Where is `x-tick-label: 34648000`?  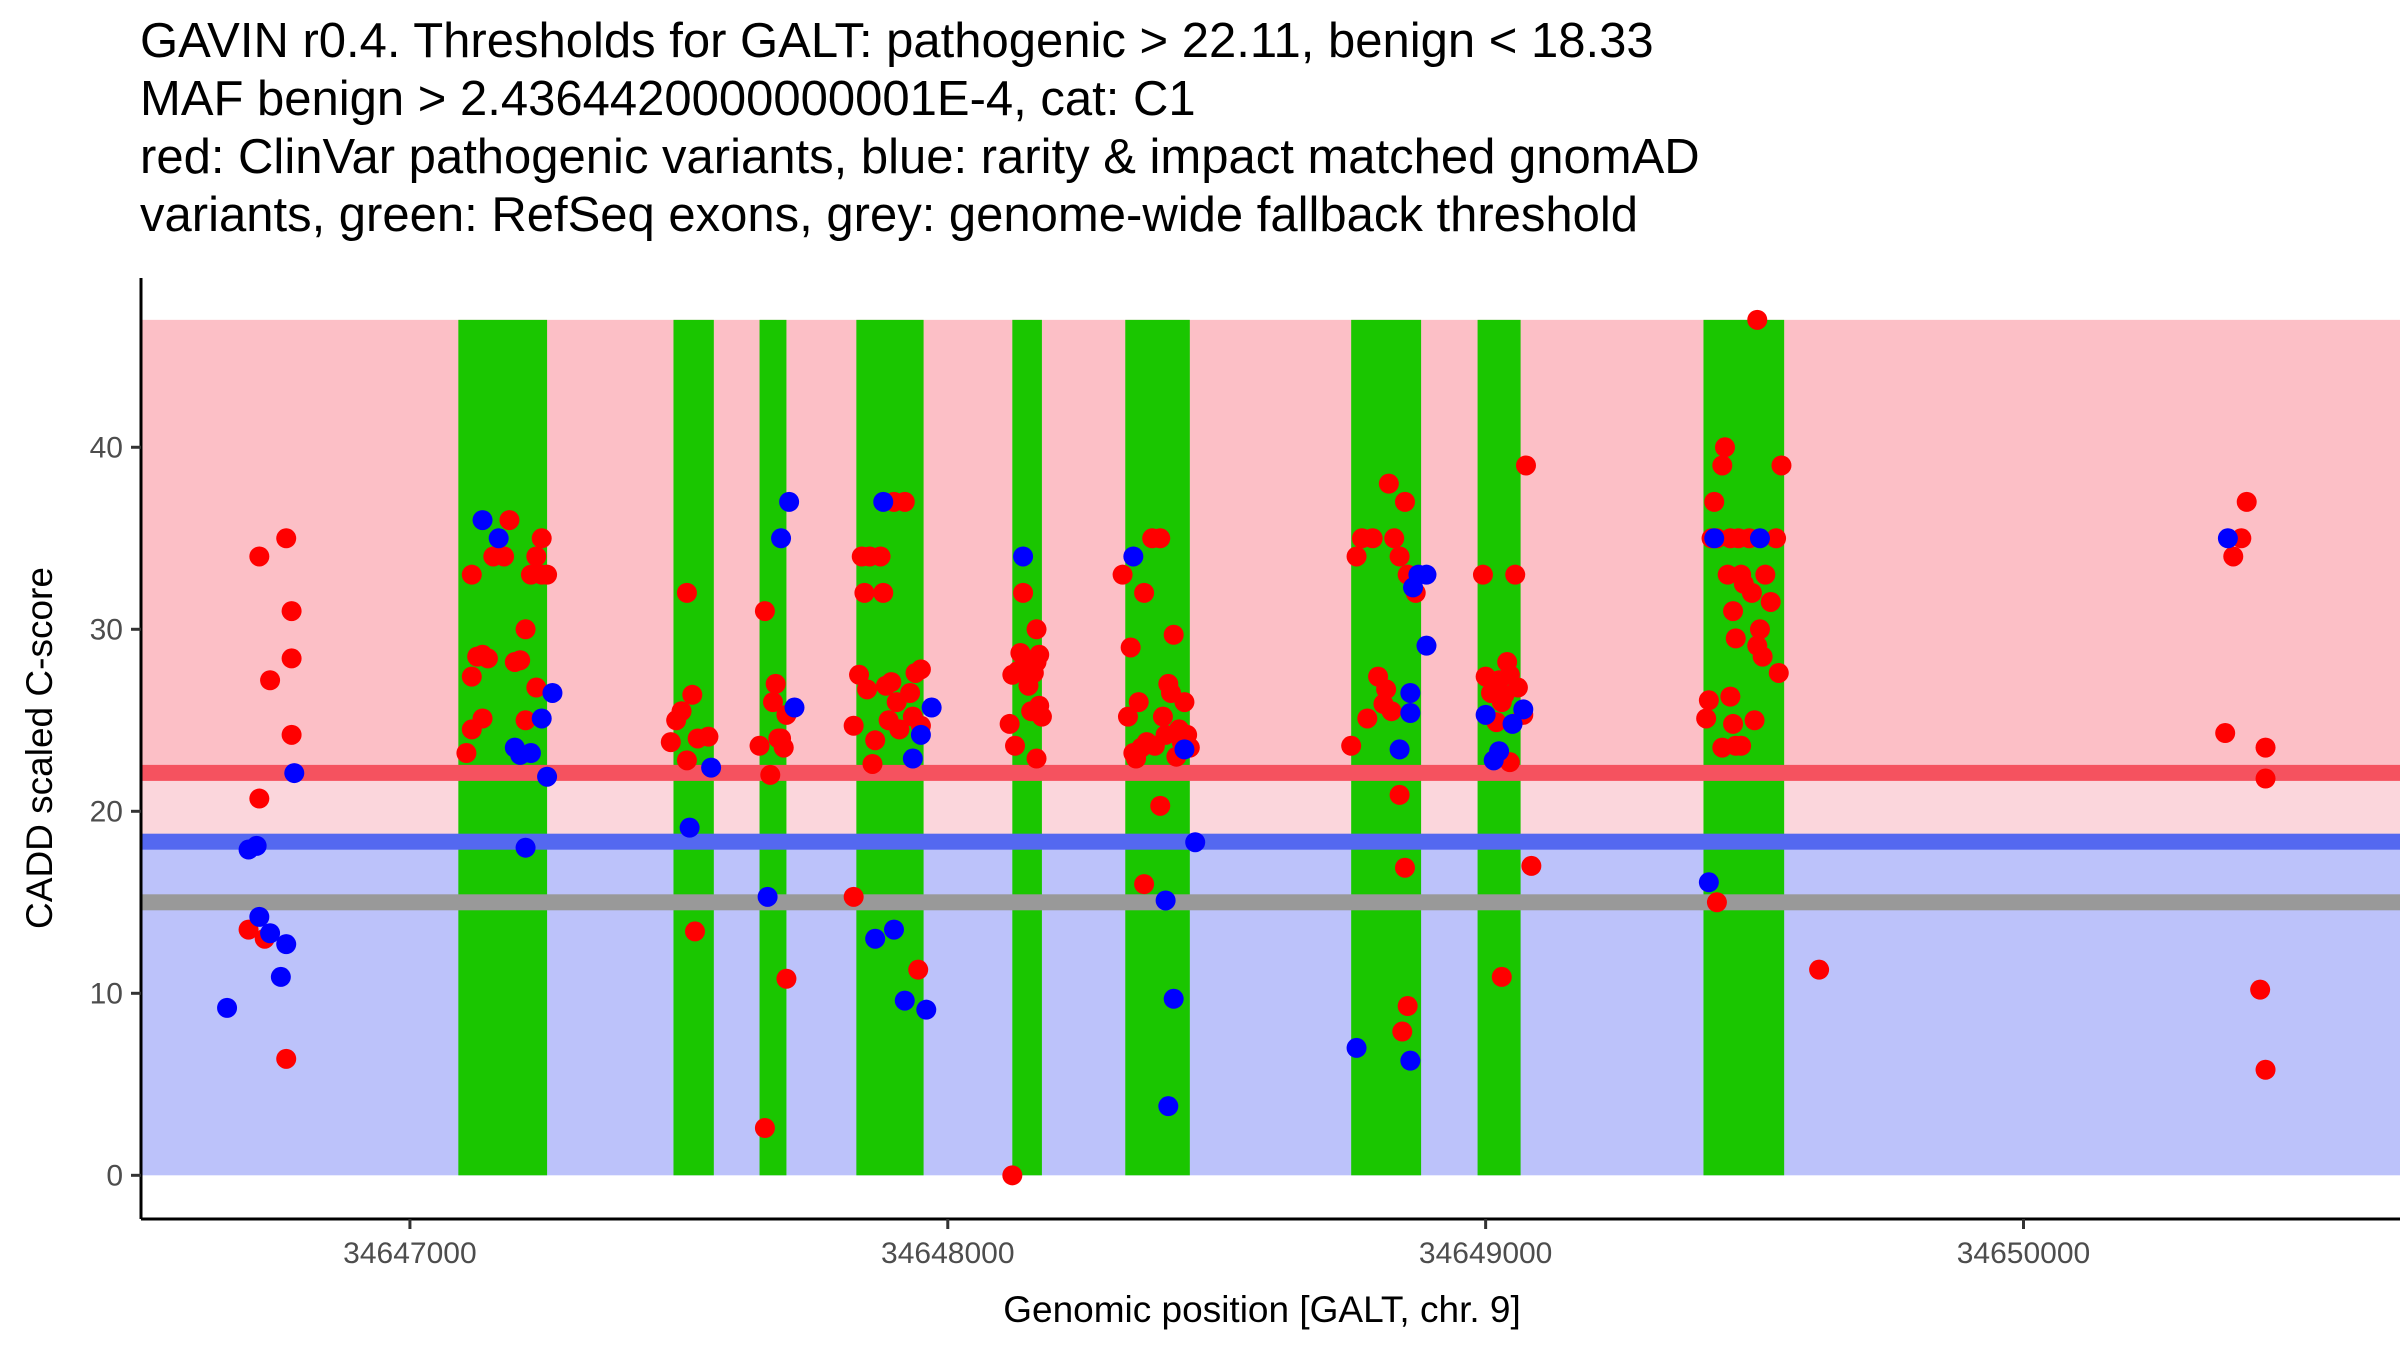 x-tick-label: 34648000 is located at coordinates (947, 1253).